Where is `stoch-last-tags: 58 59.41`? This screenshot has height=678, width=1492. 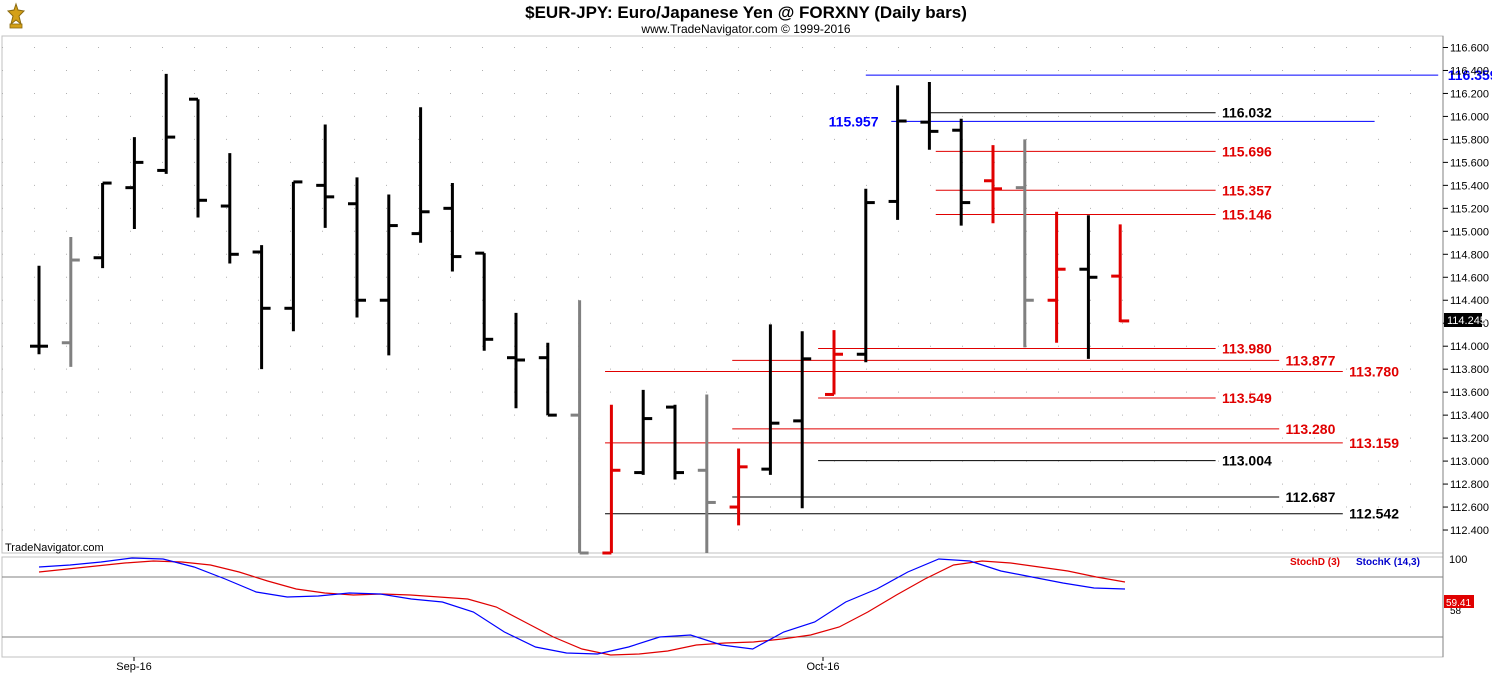
stoch-last-tags: 58 59.41 is located at coordinates (1459, 606).